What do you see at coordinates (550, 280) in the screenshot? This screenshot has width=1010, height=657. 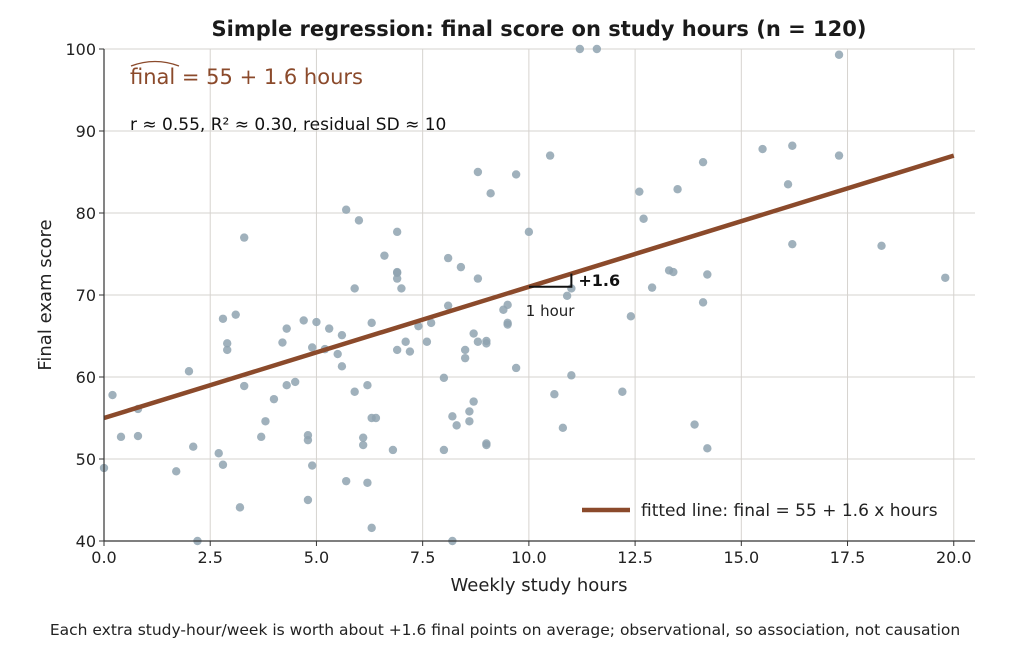 I see `slope-triangle` at bounding box center [550, 280].